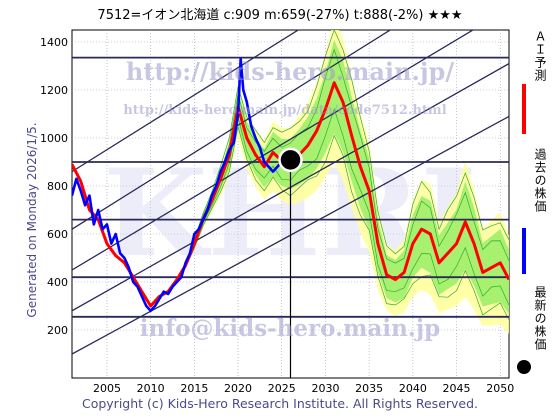 The image size is (560, 420). Describe the element at coordinates (54, 42) in the screenshot. I see `y-tick-label: 1400` at that location.